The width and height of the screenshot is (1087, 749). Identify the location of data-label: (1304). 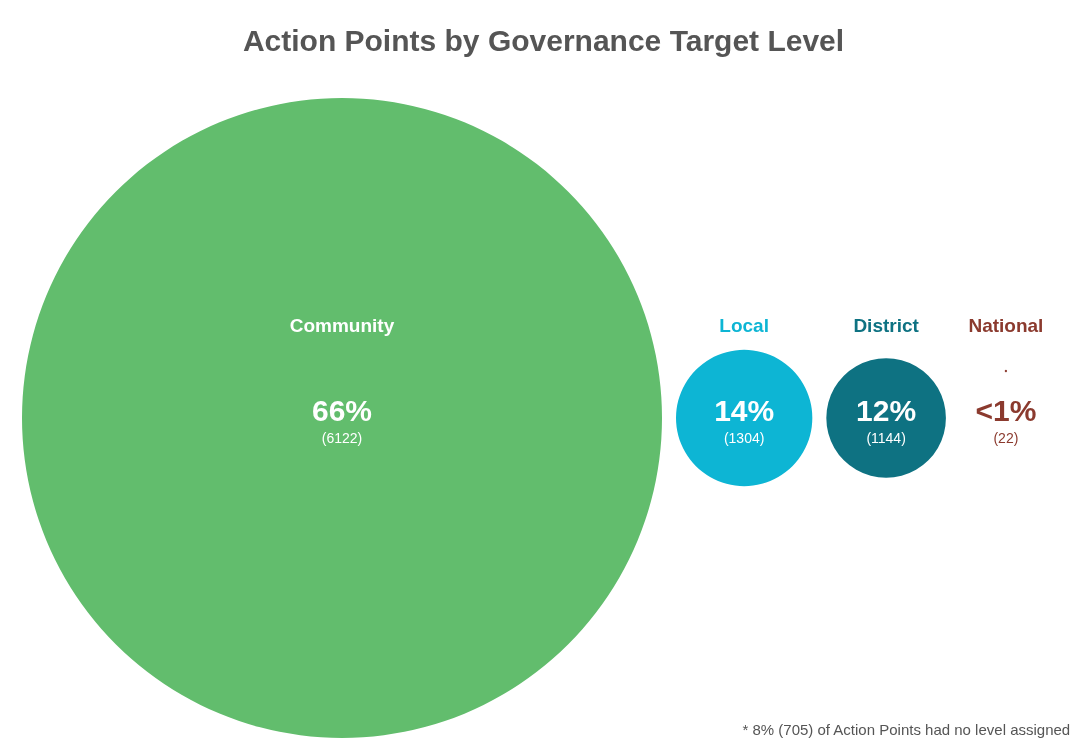
(744, 438).